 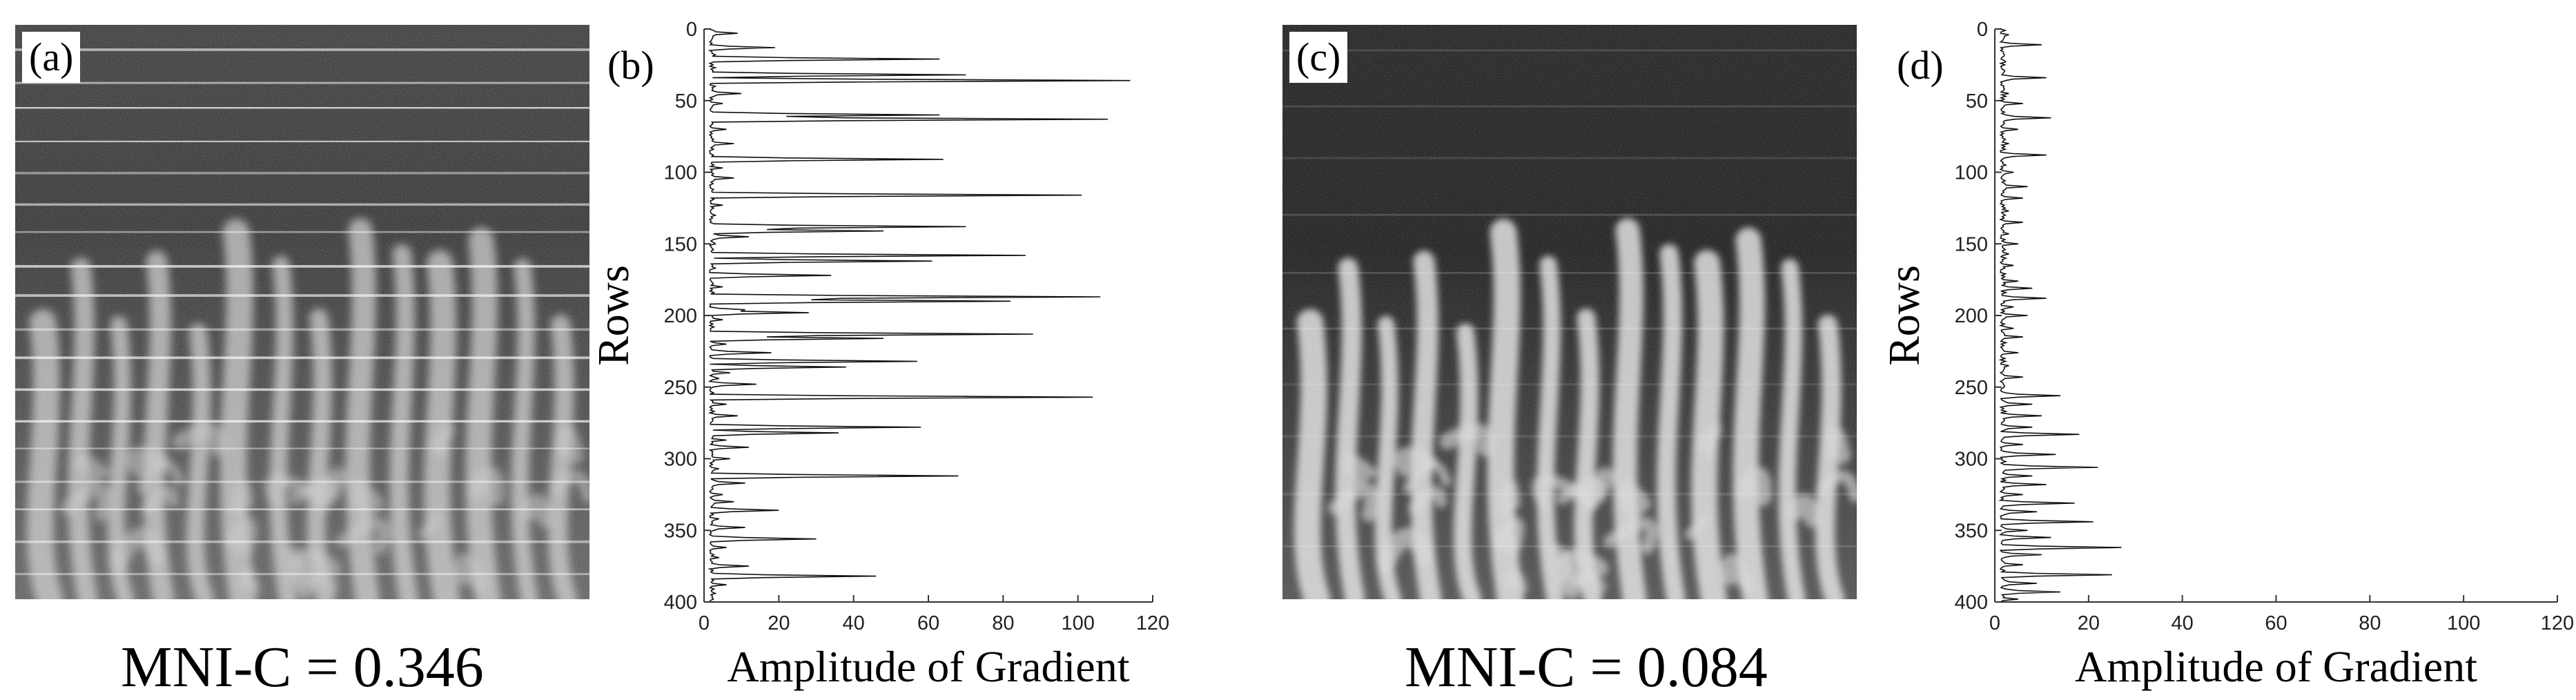 What do you see at coordinates (630, 65) in the screenshot?
I see `panel-tag-b: (b)` at bounding box center [630, 65].